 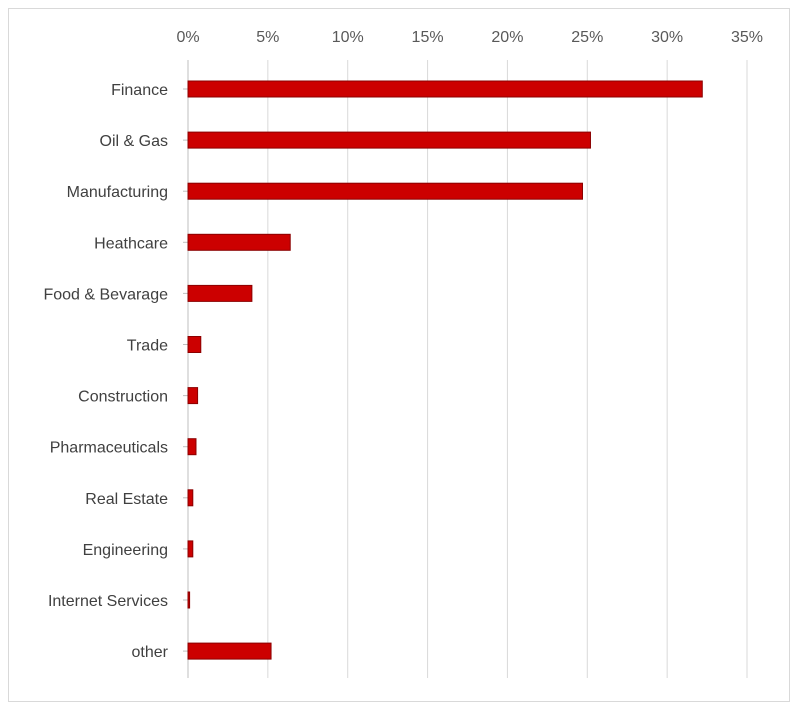 I want to click on bar-trade, so click(x=194, y=344).